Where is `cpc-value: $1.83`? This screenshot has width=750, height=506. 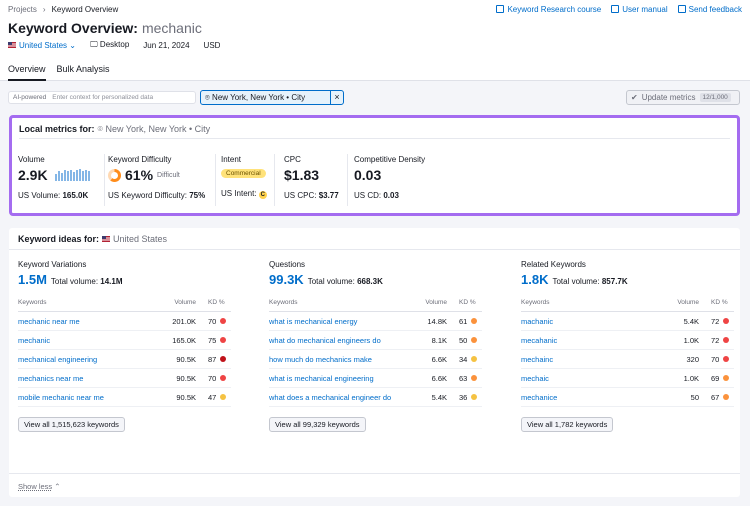
cpc-value: $1.83 is located at coordinates (302, 175).